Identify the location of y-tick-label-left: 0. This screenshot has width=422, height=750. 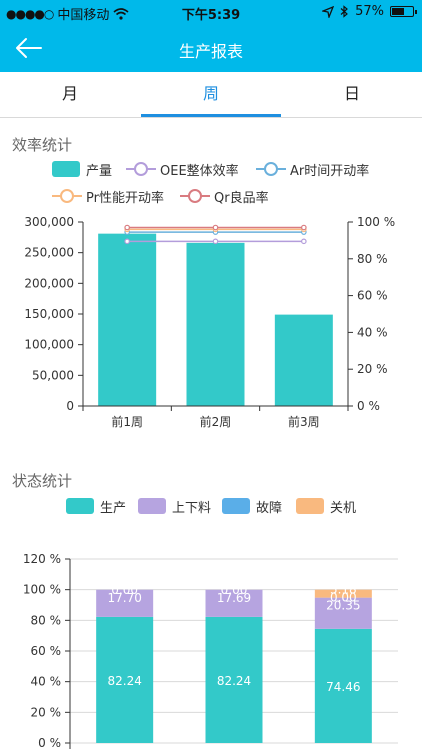
(70, 406).